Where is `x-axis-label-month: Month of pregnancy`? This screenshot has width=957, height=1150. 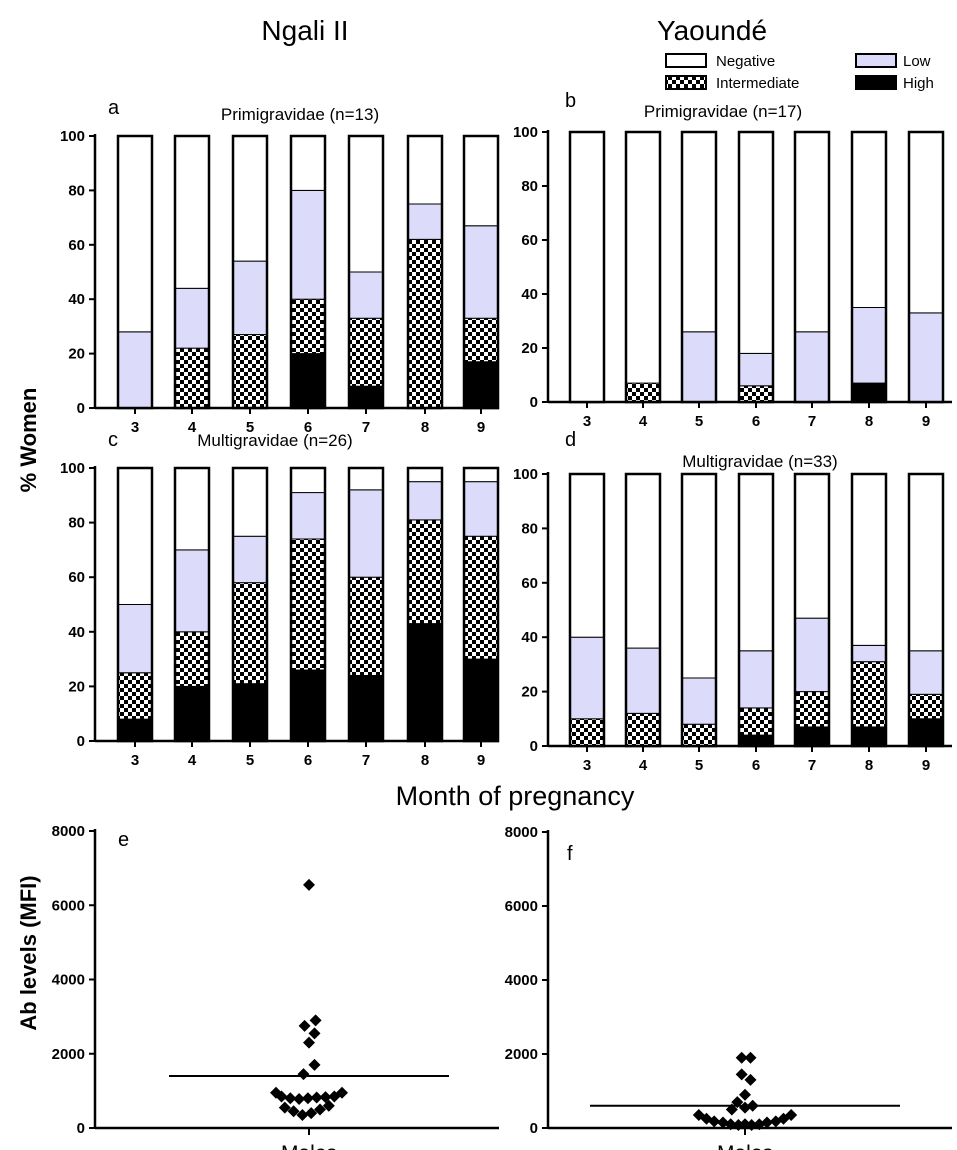 x-axis-label-month: Month of pregnancy is located at coordinates (515, 796).